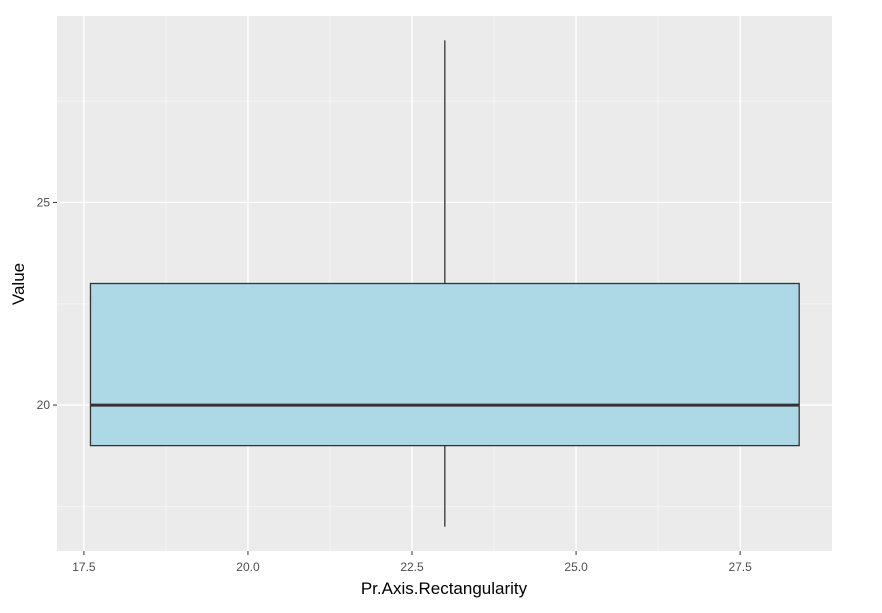  Describe the element at coordinates (740, 567) in the screenshot. I see `x-tick-label-4: 27.5` at that location.